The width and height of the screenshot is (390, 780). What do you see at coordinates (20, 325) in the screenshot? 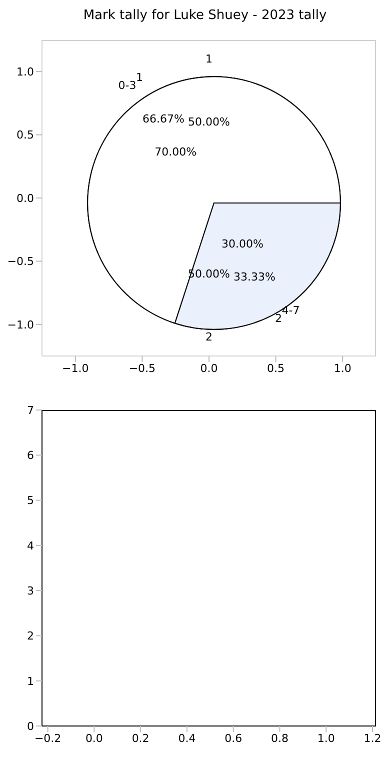
I see `y-tick-label: −1.0` at bounding box center [20, 325].